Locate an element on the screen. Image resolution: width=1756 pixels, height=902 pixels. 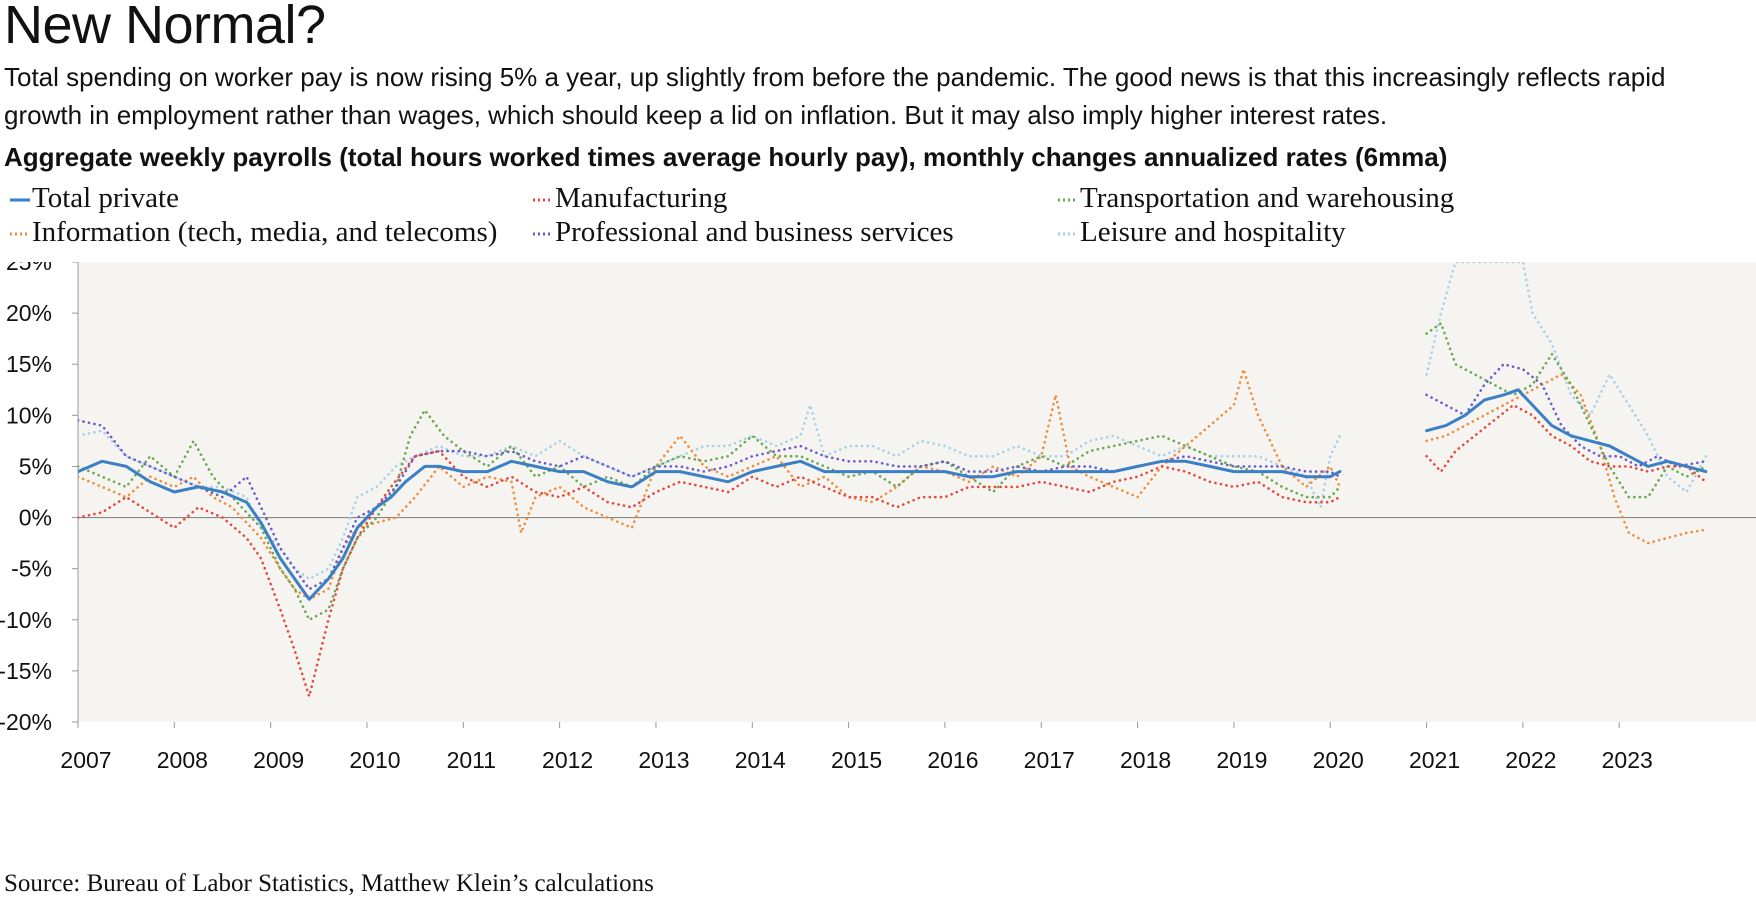
x-tick-label: 2017 is located at coordinates (1049, 760).